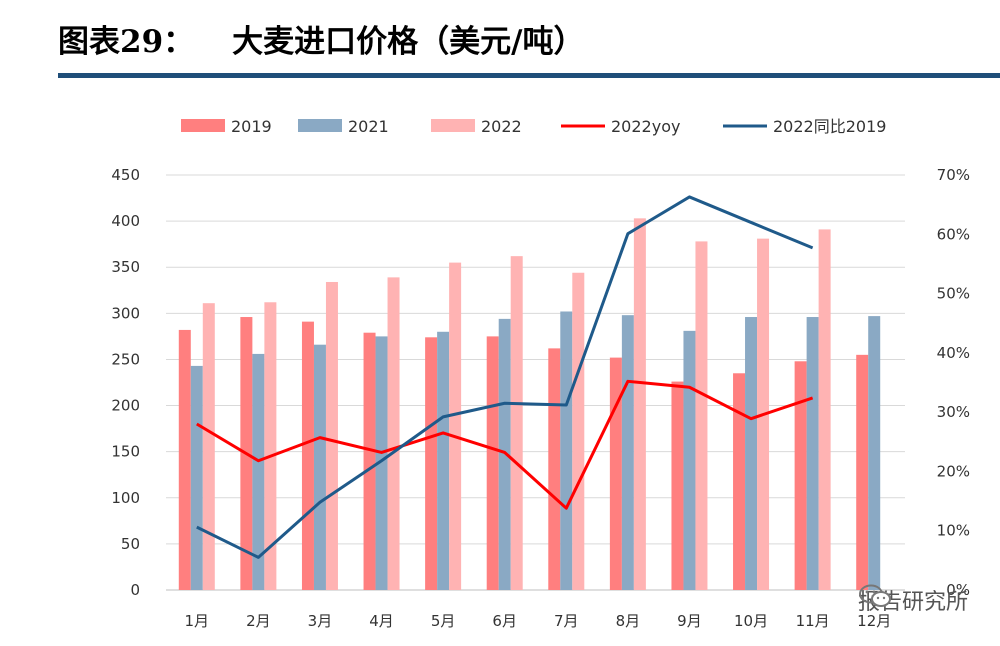  What do you see at coordinates (443, 621) in the screenshot?
I see `x-tick-label: 5月` at bounding box center [443, 621].